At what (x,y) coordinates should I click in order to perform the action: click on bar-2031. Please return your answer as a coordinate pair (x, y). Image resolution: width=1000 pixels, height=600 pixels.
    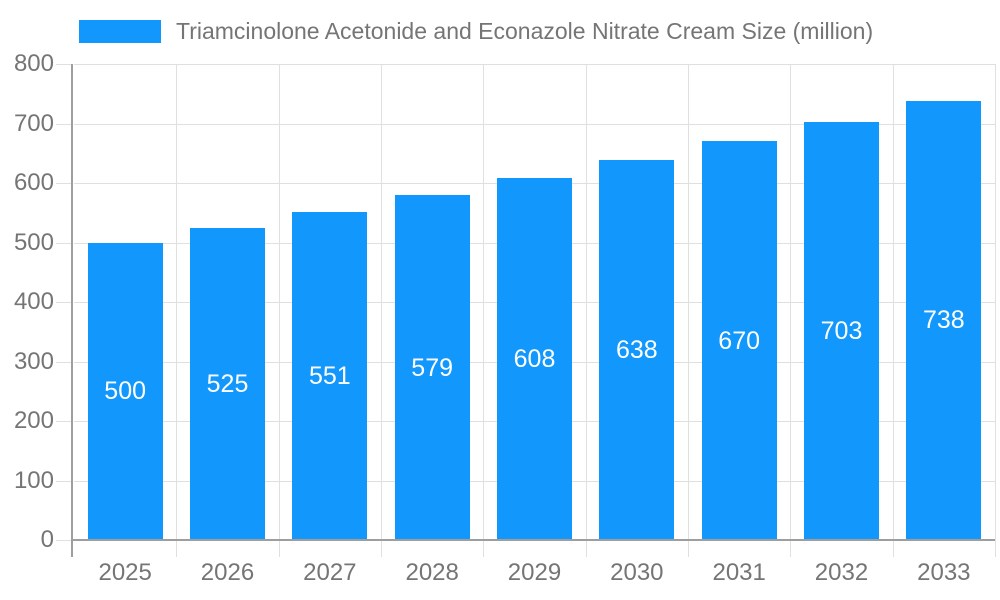
    Looking at the image, I should click on (739, 340).